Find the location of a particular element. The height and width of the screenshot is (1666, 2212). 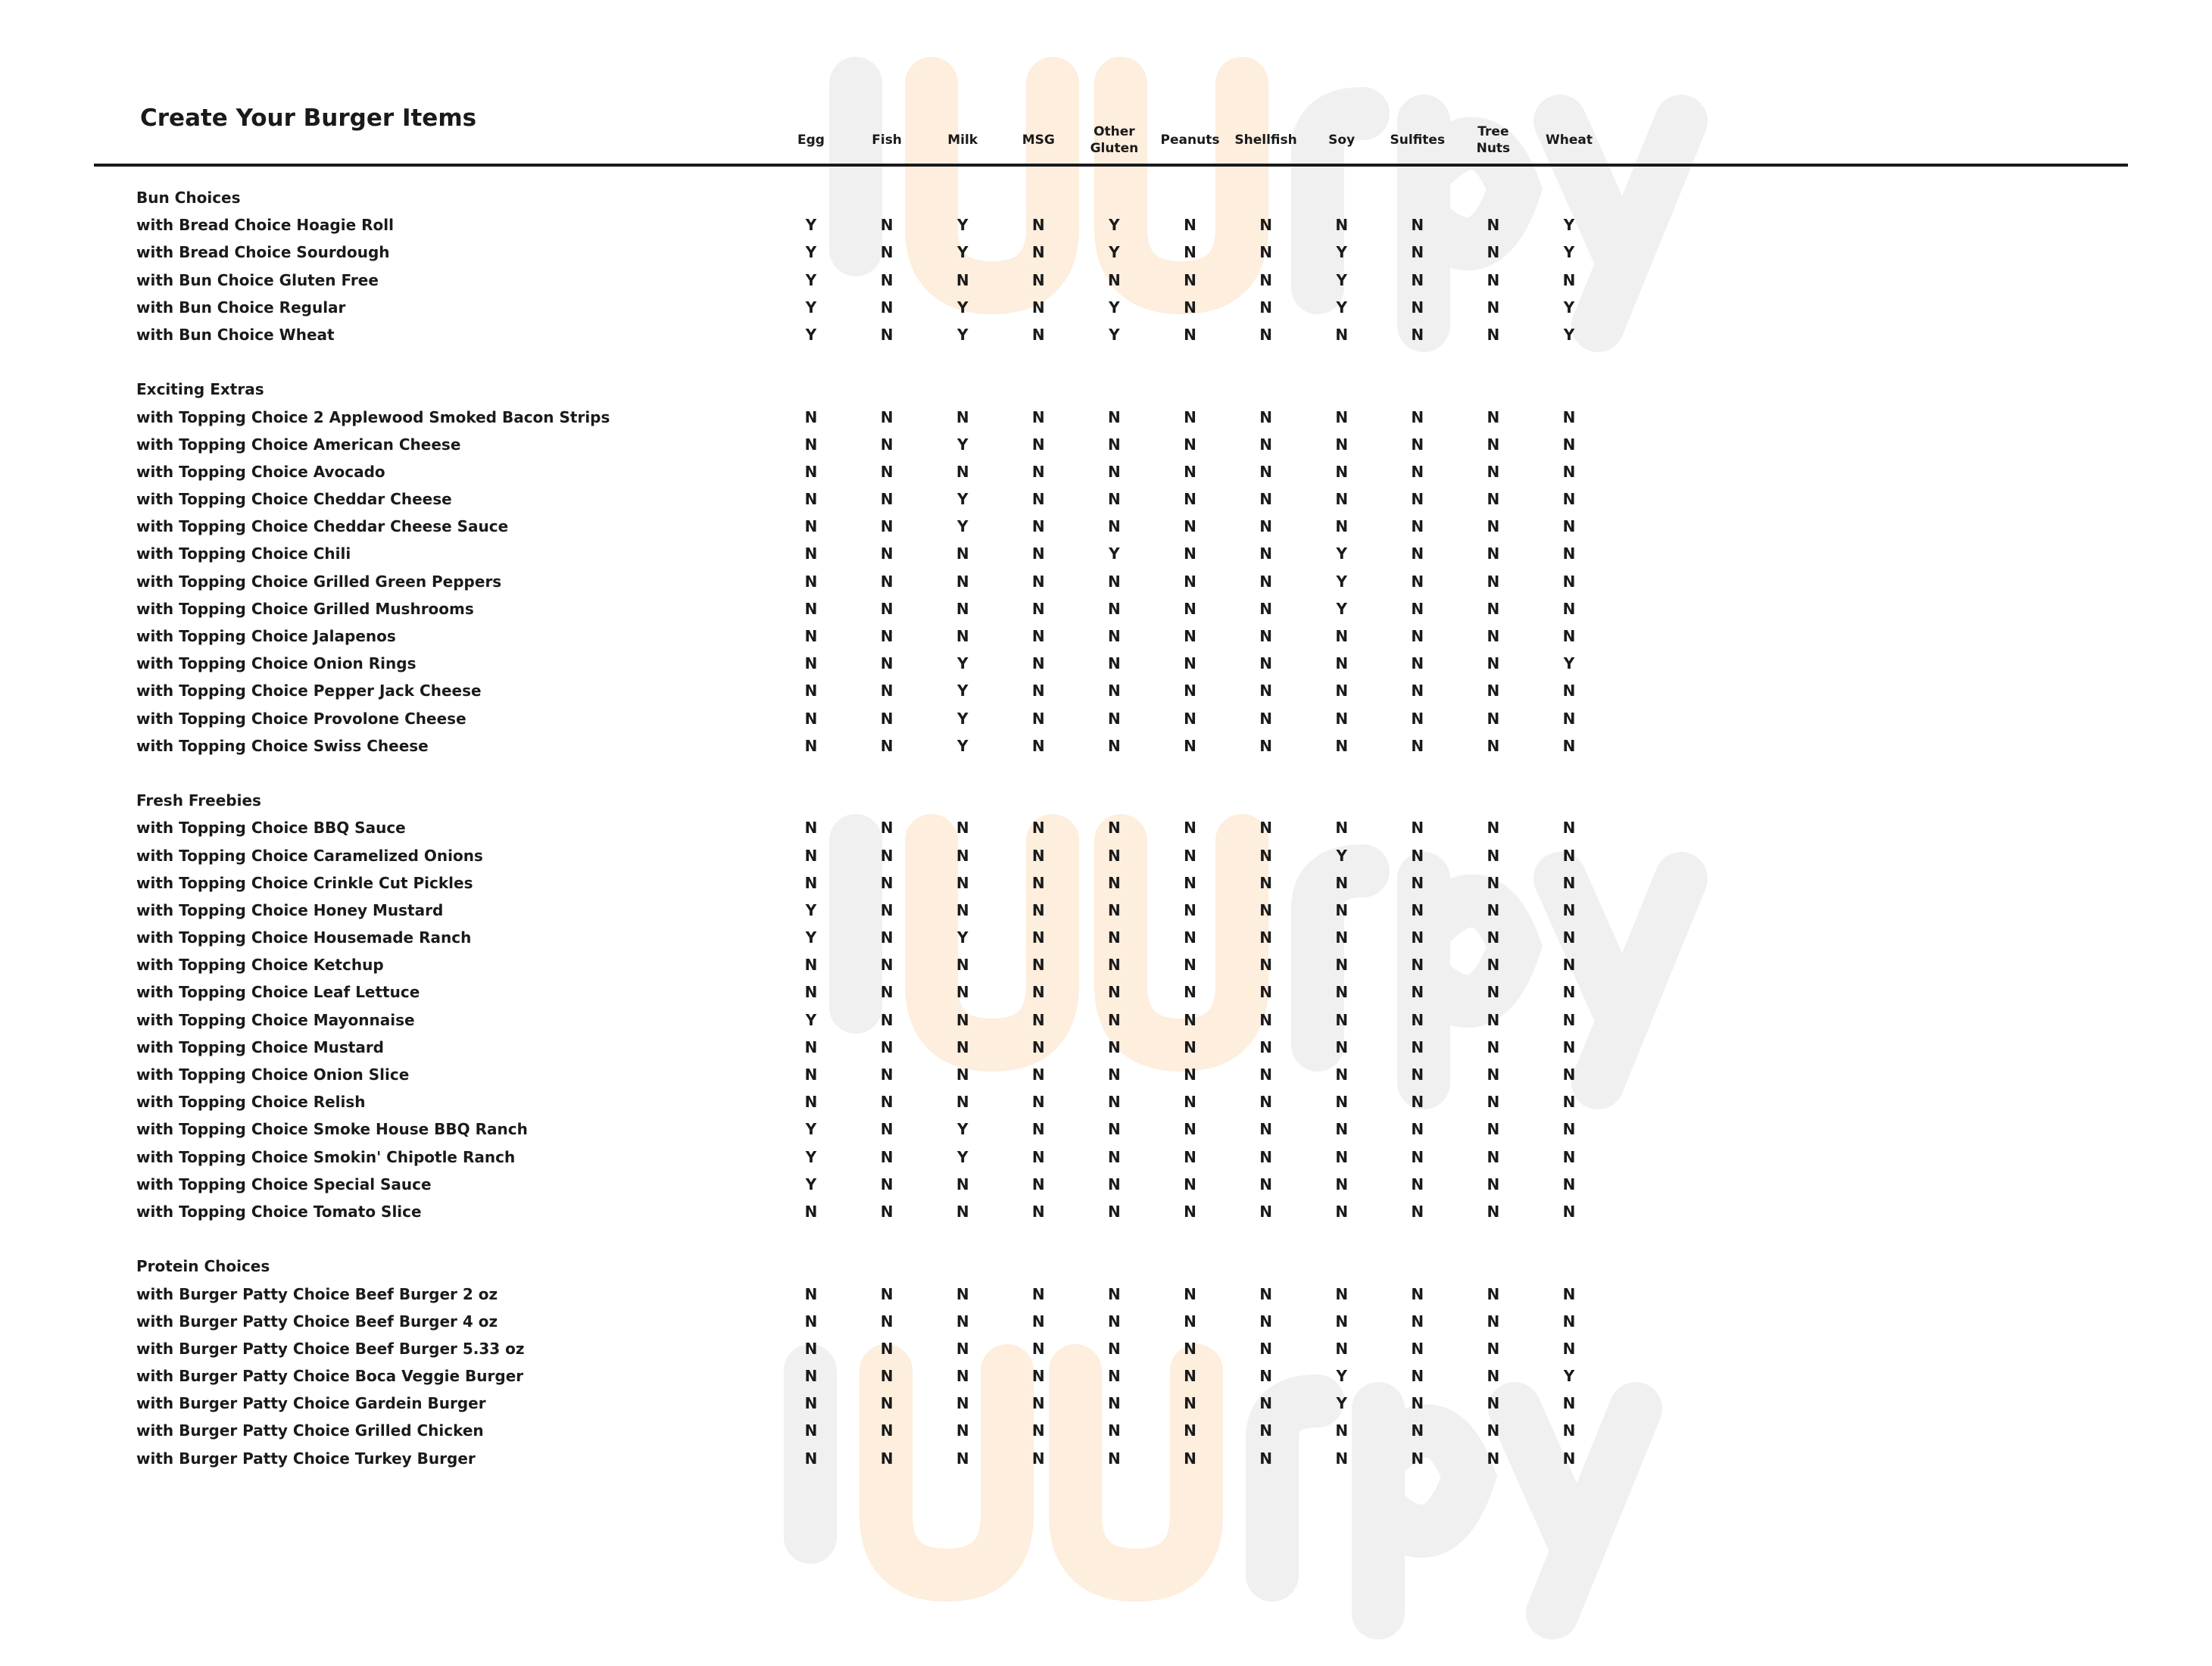

item-label: with Topping Choice Cheddar Cheese is located at coordinates (294, 499).